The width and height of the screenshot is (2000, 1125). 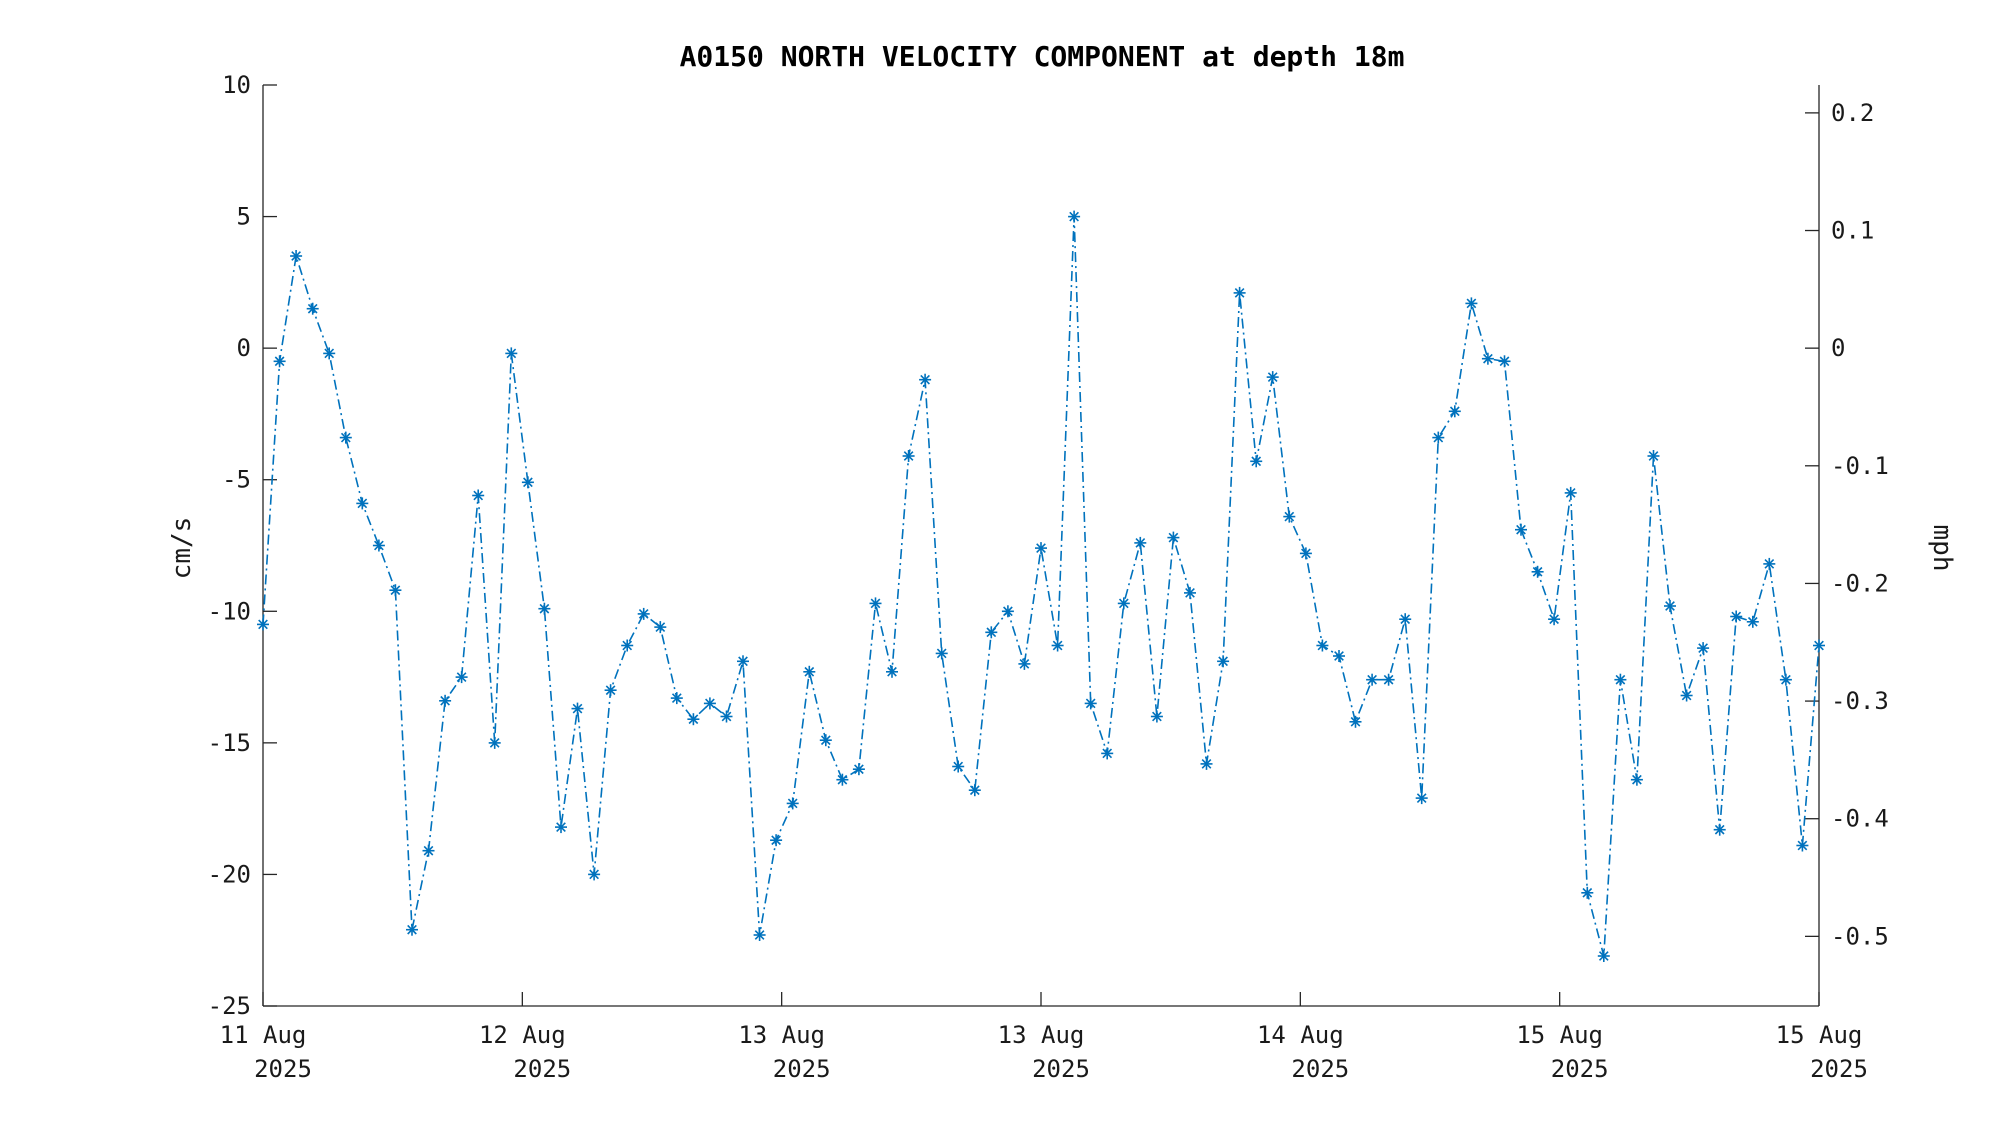 I want to click on y-tick-label: -5, so click(x=236, y=480).